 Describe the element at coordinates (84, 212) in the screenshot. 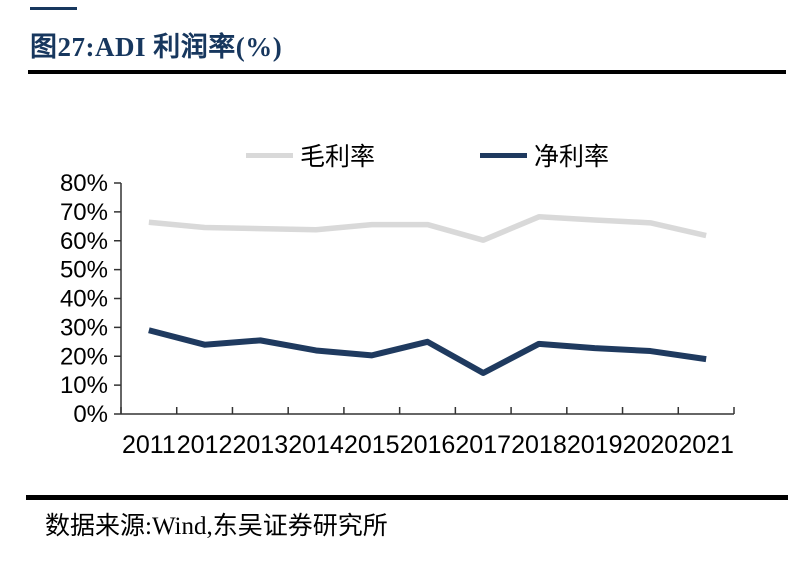

I see `y-axis-tick-label: 70%` at that location.